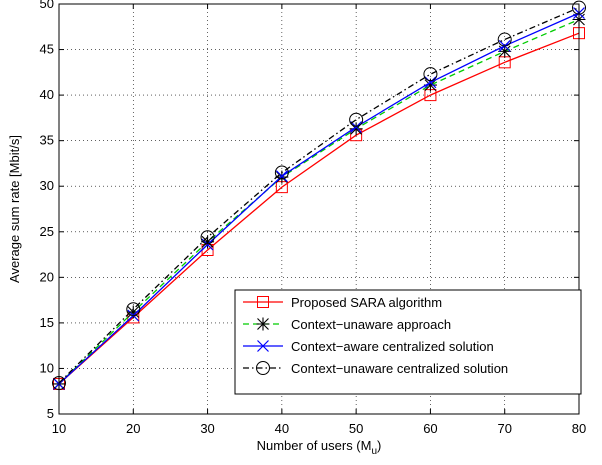 This screenshot has height=465, width=602. What do you see at coordinates (371, 324) in the screenshot?
I see `legend-label: Context−unaware approach` at bounding box center [371, 324].